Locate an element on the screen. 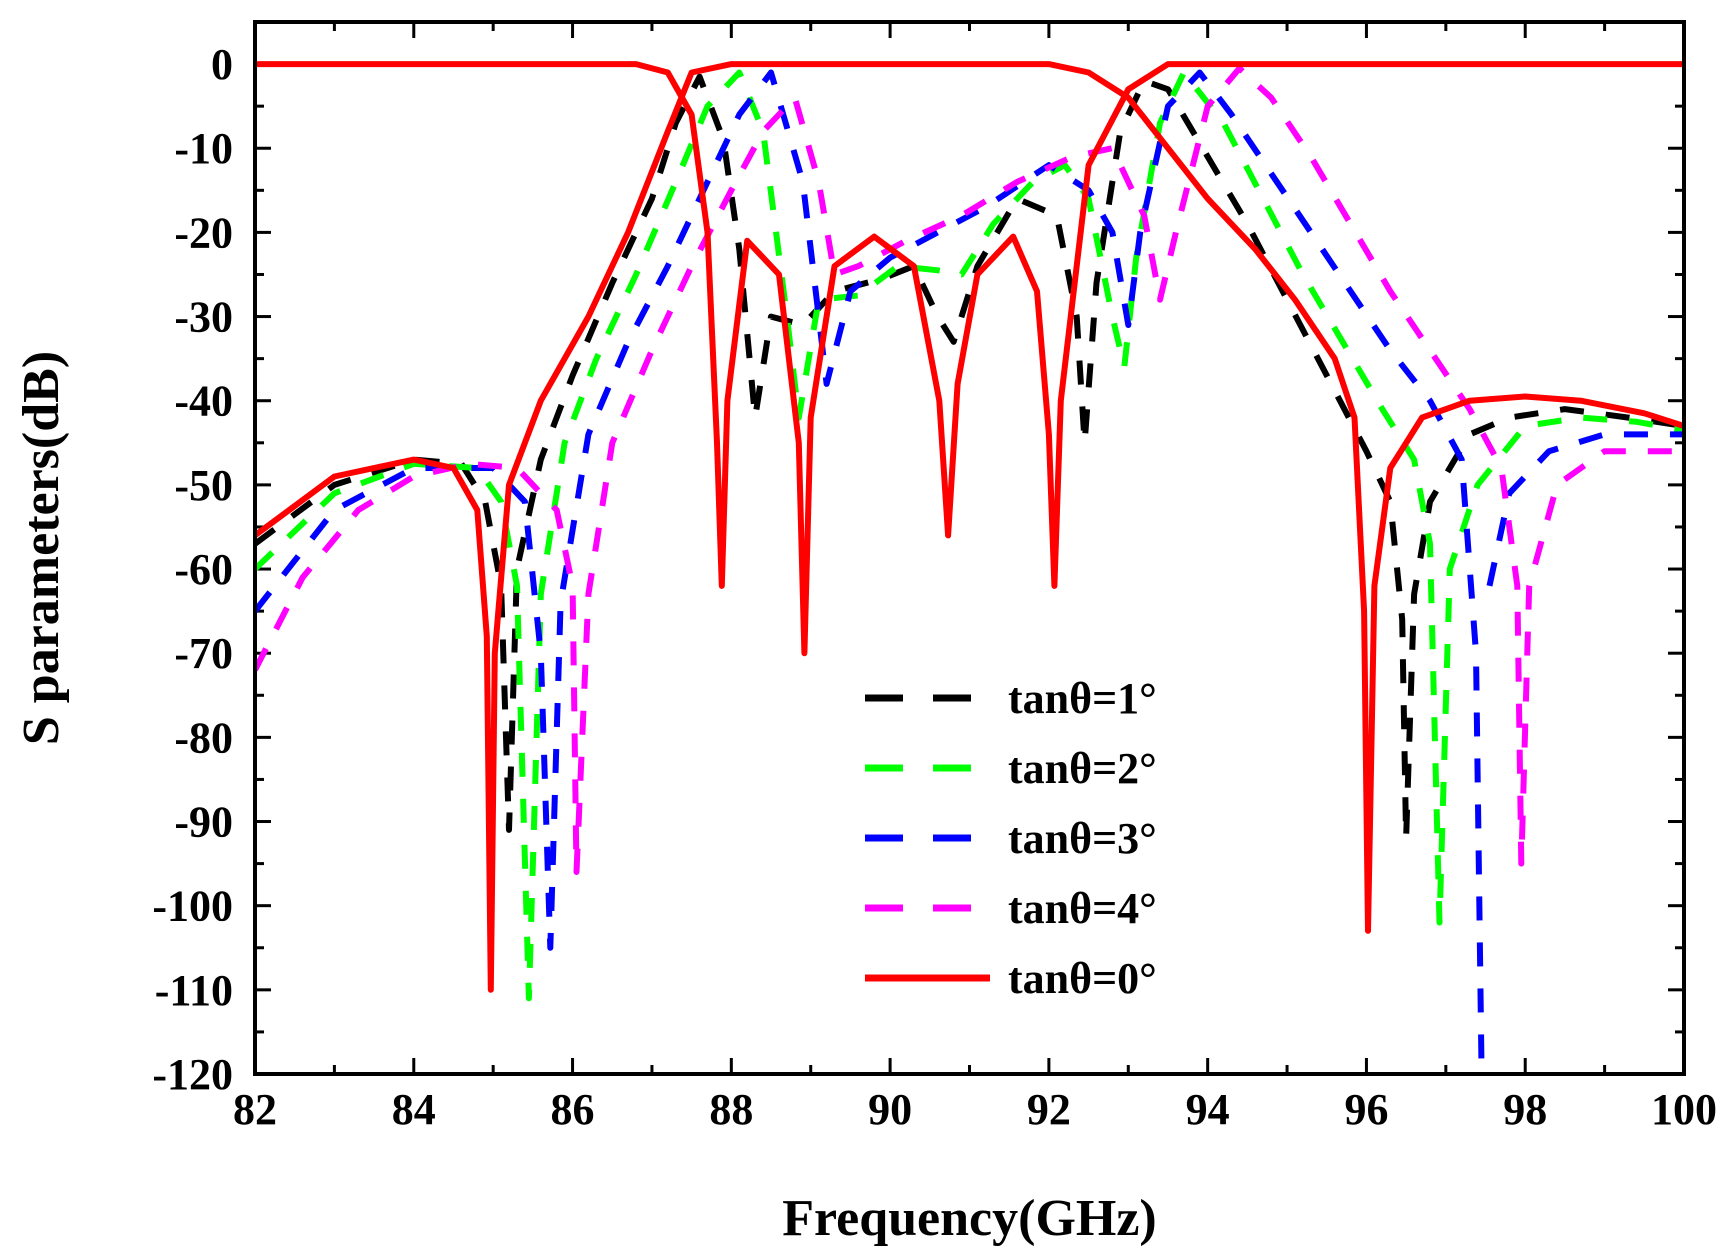 This screenshot has height=1259, width=1729. x-tick-label: 84 is located at coordinates (414, 1109).